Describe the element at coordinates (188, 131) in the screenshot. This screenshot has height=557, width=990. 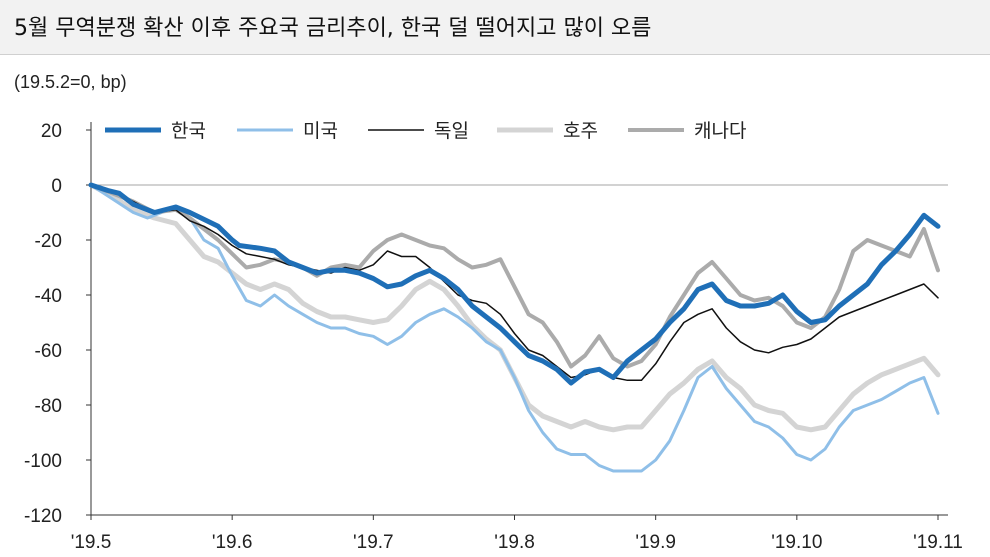
I see `legend-label: 한국` at that location.